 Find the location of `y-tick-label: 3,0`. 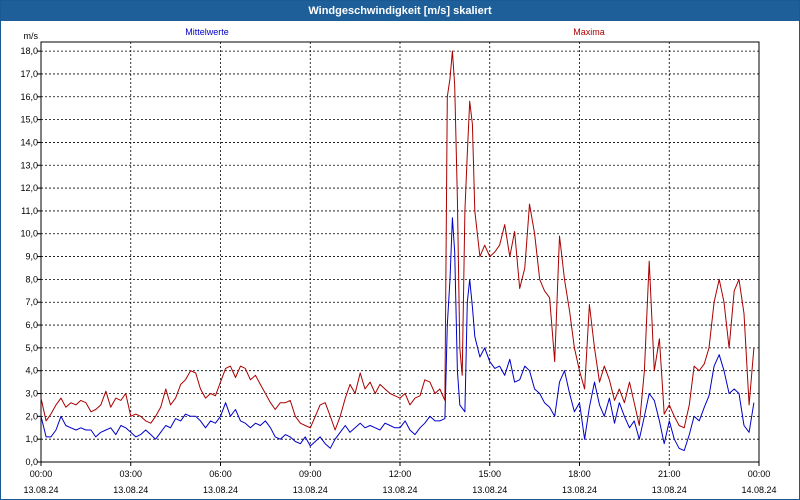

y-tick-label: 3,0 is located at coordinates (31, 394).